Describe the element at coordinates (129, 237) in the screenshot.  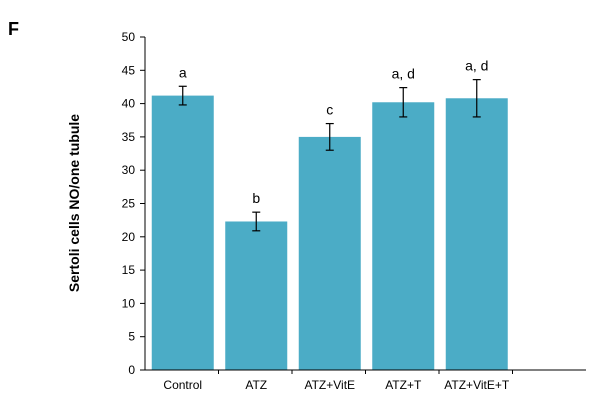
I see `y-tick-label: 20` at that location.